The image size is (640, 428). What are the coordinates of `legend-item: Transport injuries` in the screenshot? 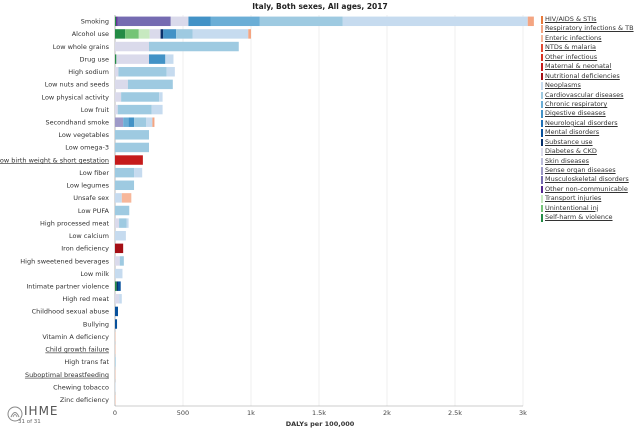 It's located at (587, 198).